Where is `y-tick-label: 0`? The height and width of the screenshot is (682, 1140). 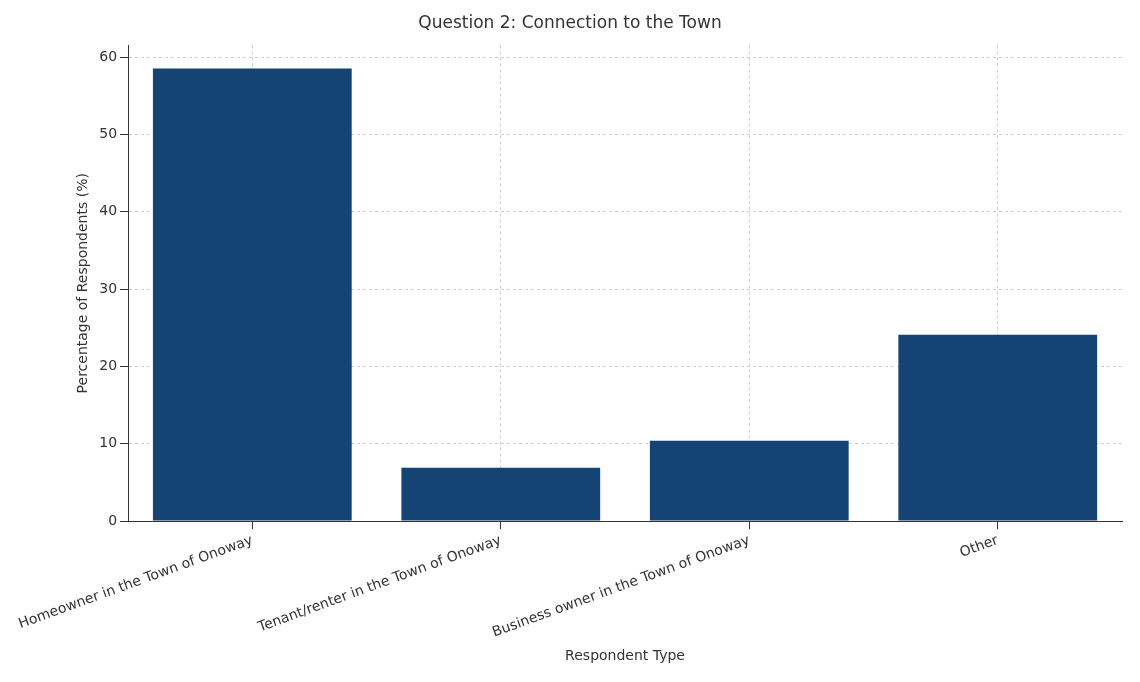 y-tick-label: 0 is located at coordinates (113, 519).